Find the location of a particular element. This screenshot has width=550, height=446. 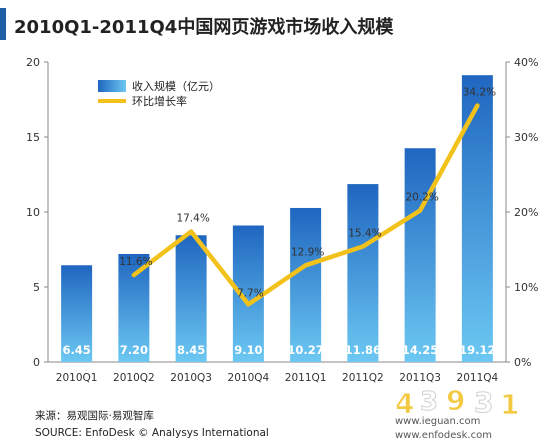

growth-rate-label: 12.9% is located at coordinates (307, 252).